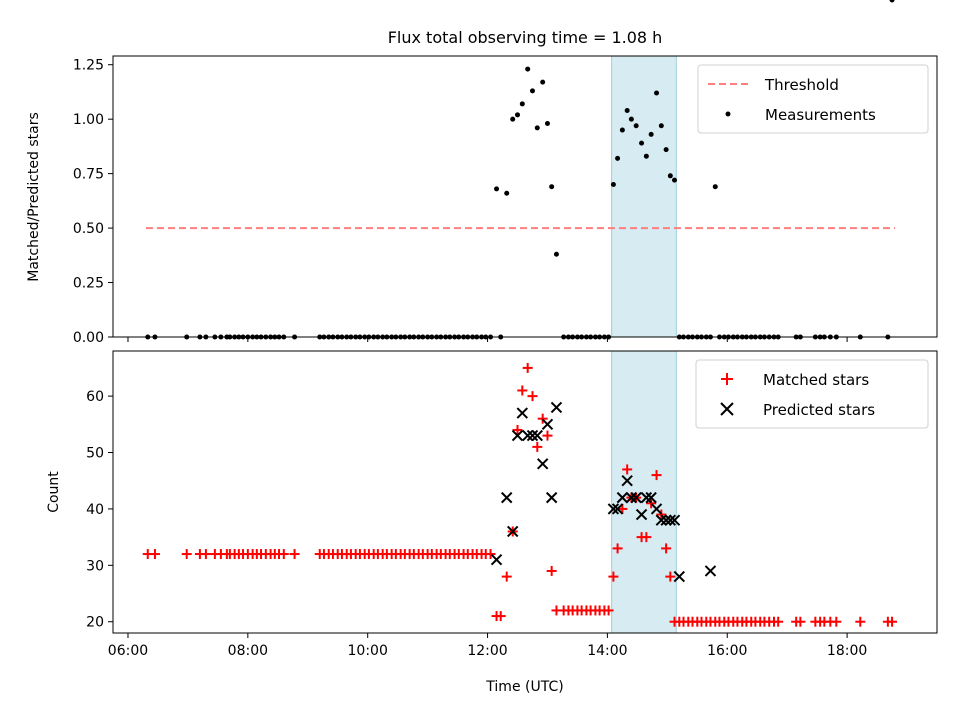  What do you see at coordinates (248, 651) in the screenshot?
I see `x-tick-label: 08:00` at bounding box center [248, 651].